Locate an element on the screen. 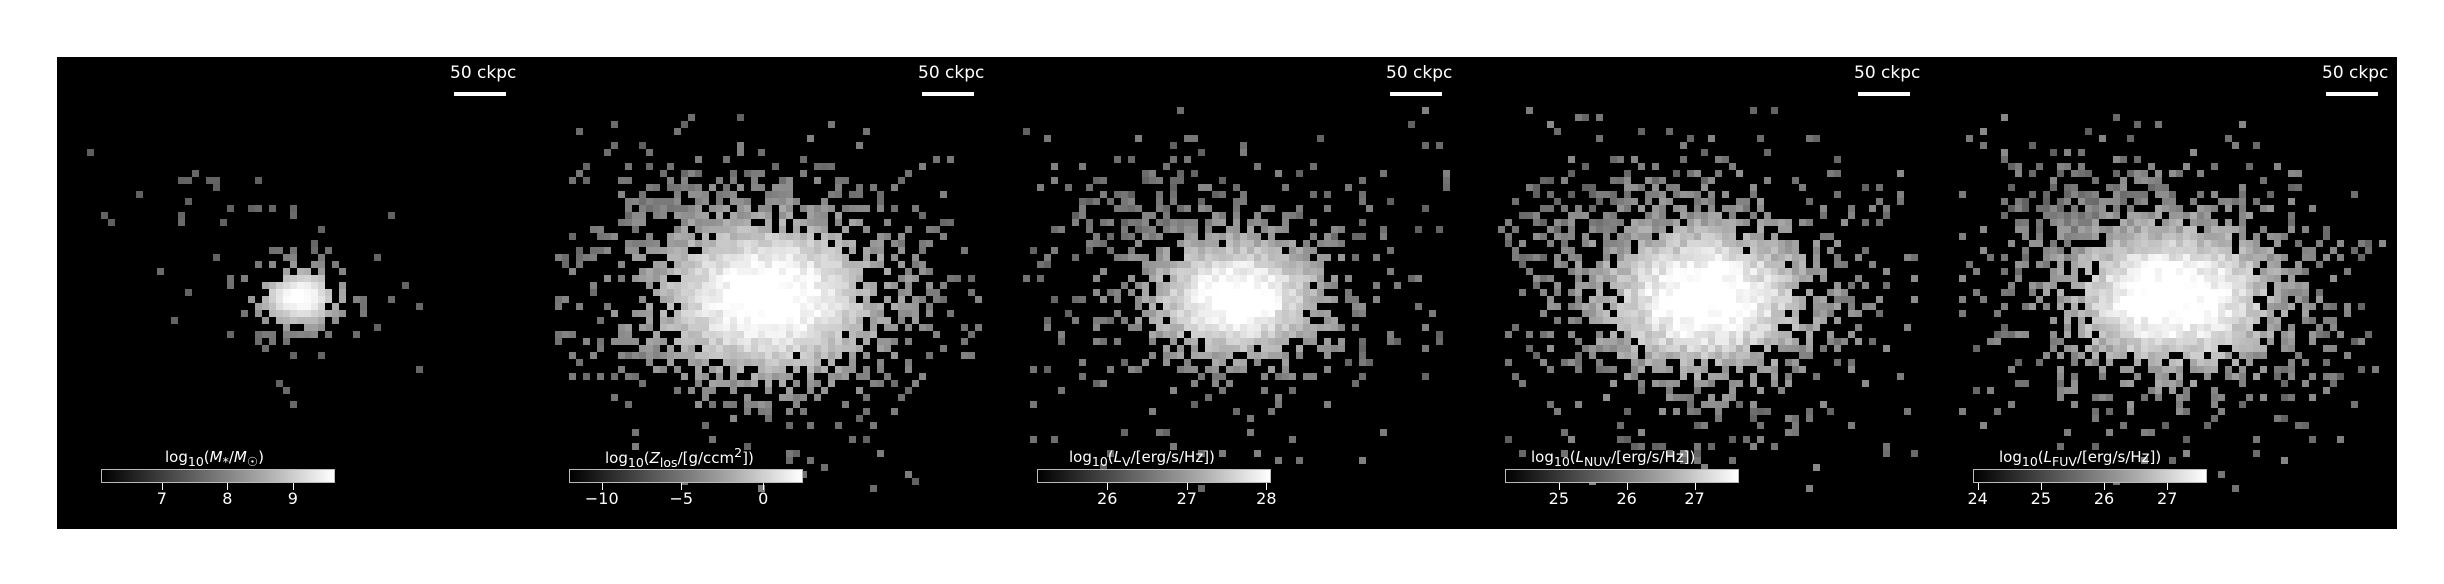  nuv-band-map is located at coordinates (1708, 299).